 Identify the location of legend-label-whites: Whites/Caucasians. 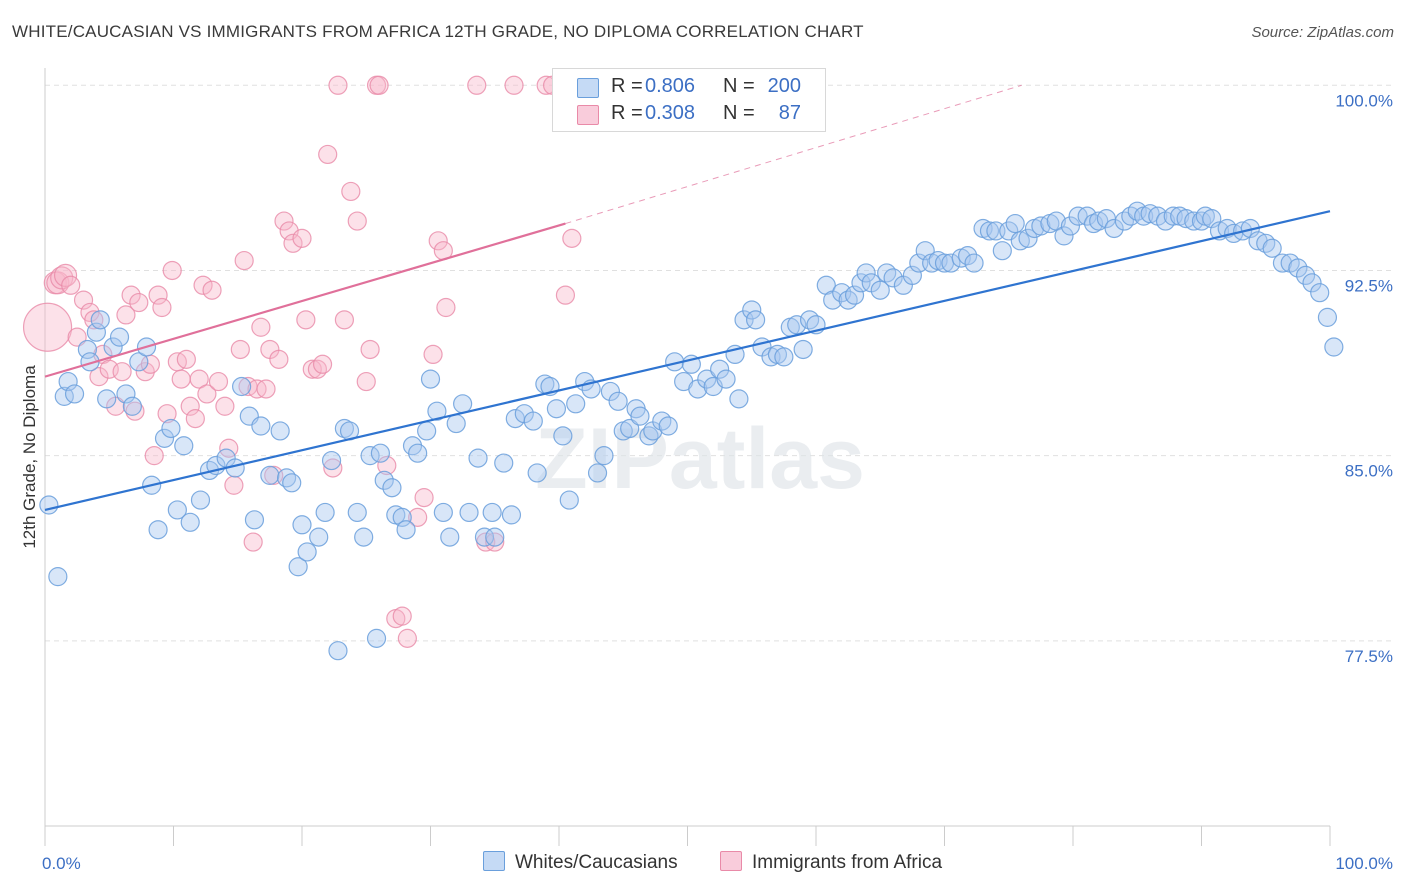
(596, 862).